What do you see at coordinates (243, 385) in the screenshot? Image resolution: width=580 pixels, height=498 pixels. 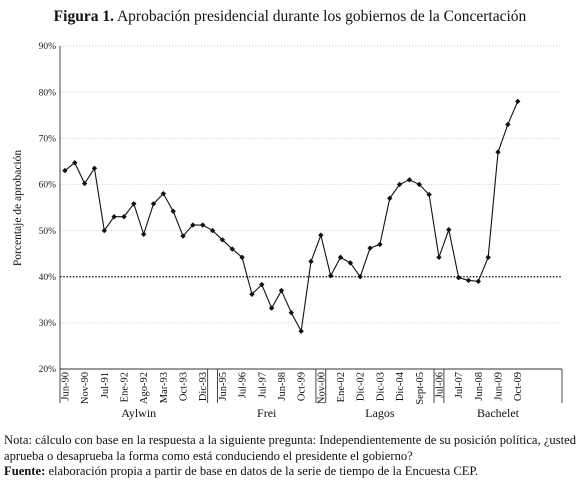 I see `x-tick-label: Jul-96` at bounding box center [243, 385].